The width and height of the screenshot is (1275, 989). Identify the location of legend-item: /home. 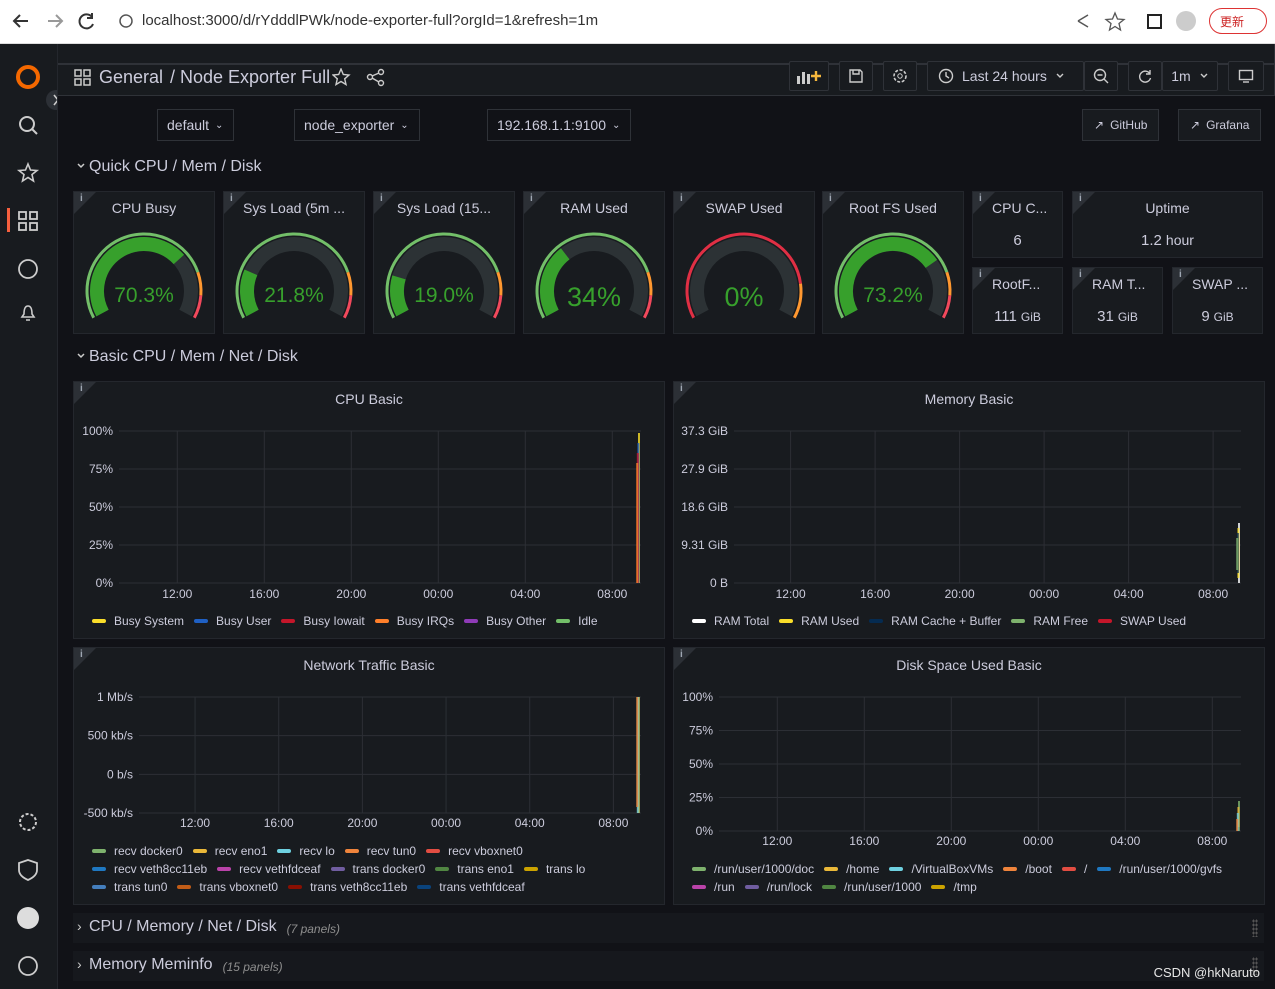
(851, 869).